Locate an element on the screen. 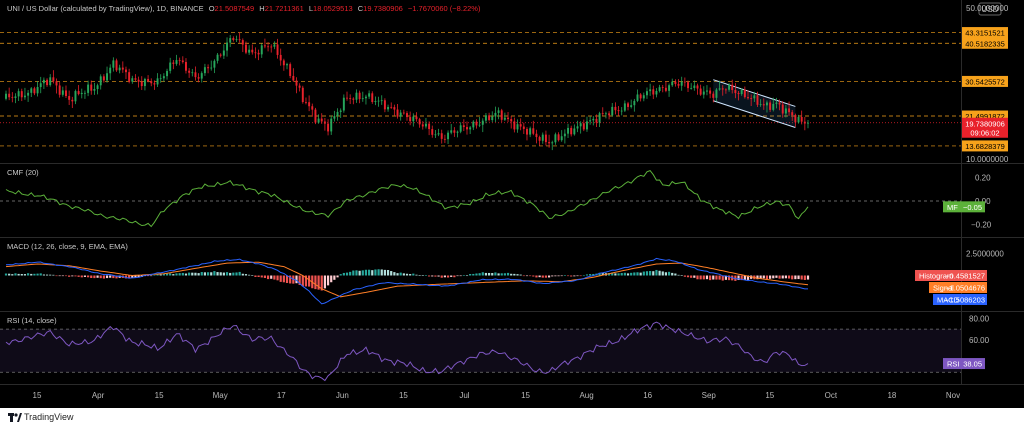 The width and height of the screenshot is (1024, 429). macd-line is located at coordinates (406, 281).